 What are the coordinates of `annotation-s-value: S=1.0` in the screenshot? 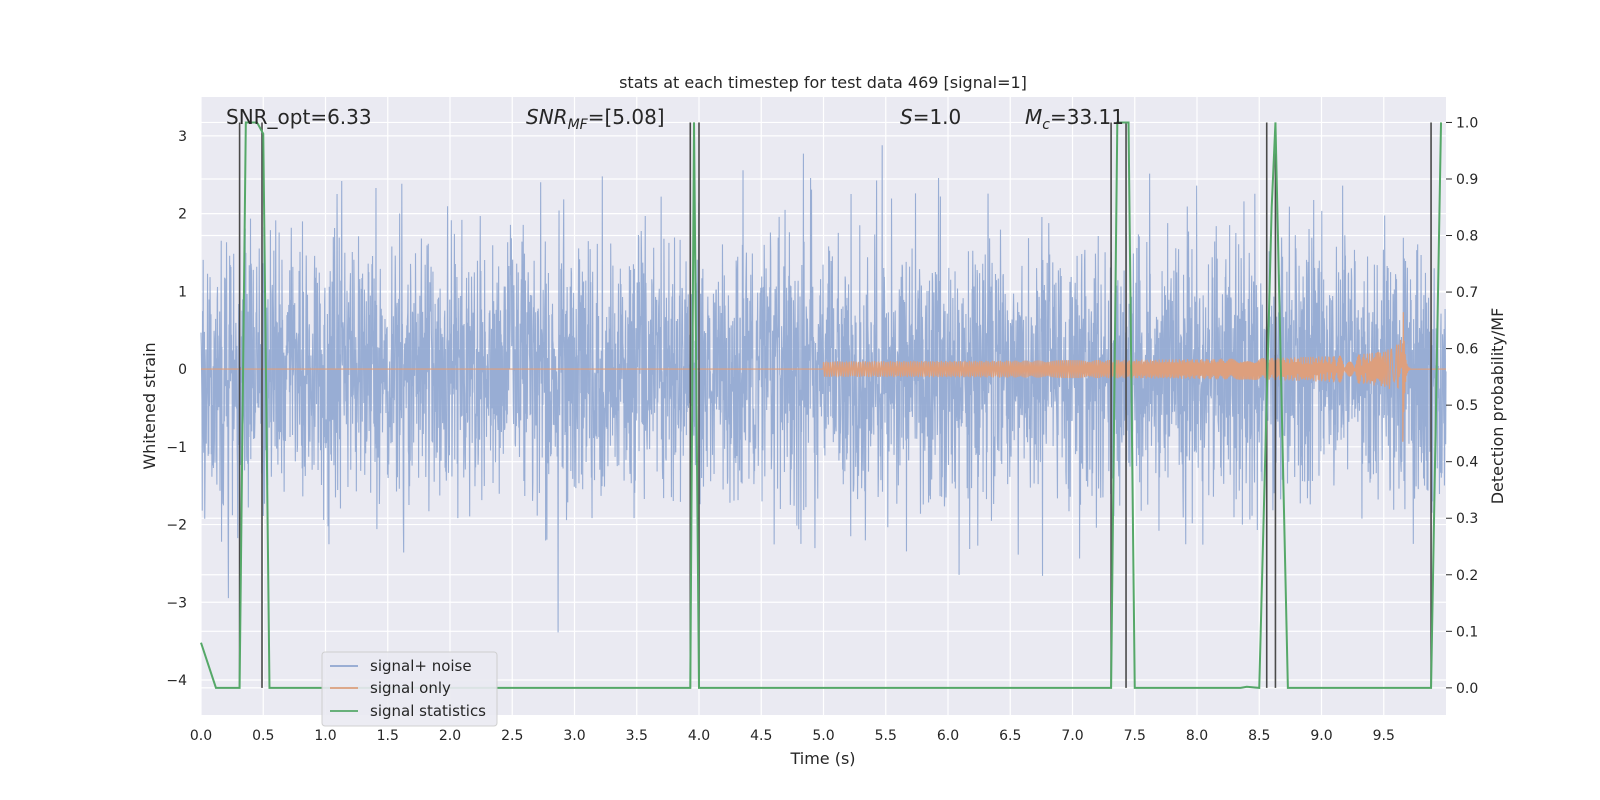 It's located at (930, 117).